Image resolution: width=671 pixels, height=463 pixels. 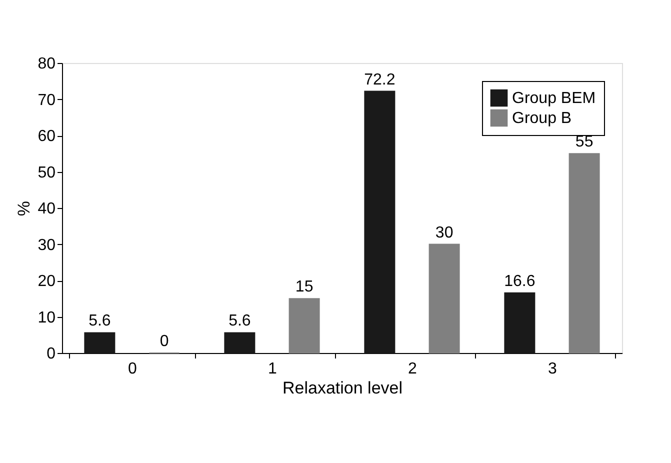 I want to click on legend-label: Group B, so click(x=542, y=118).